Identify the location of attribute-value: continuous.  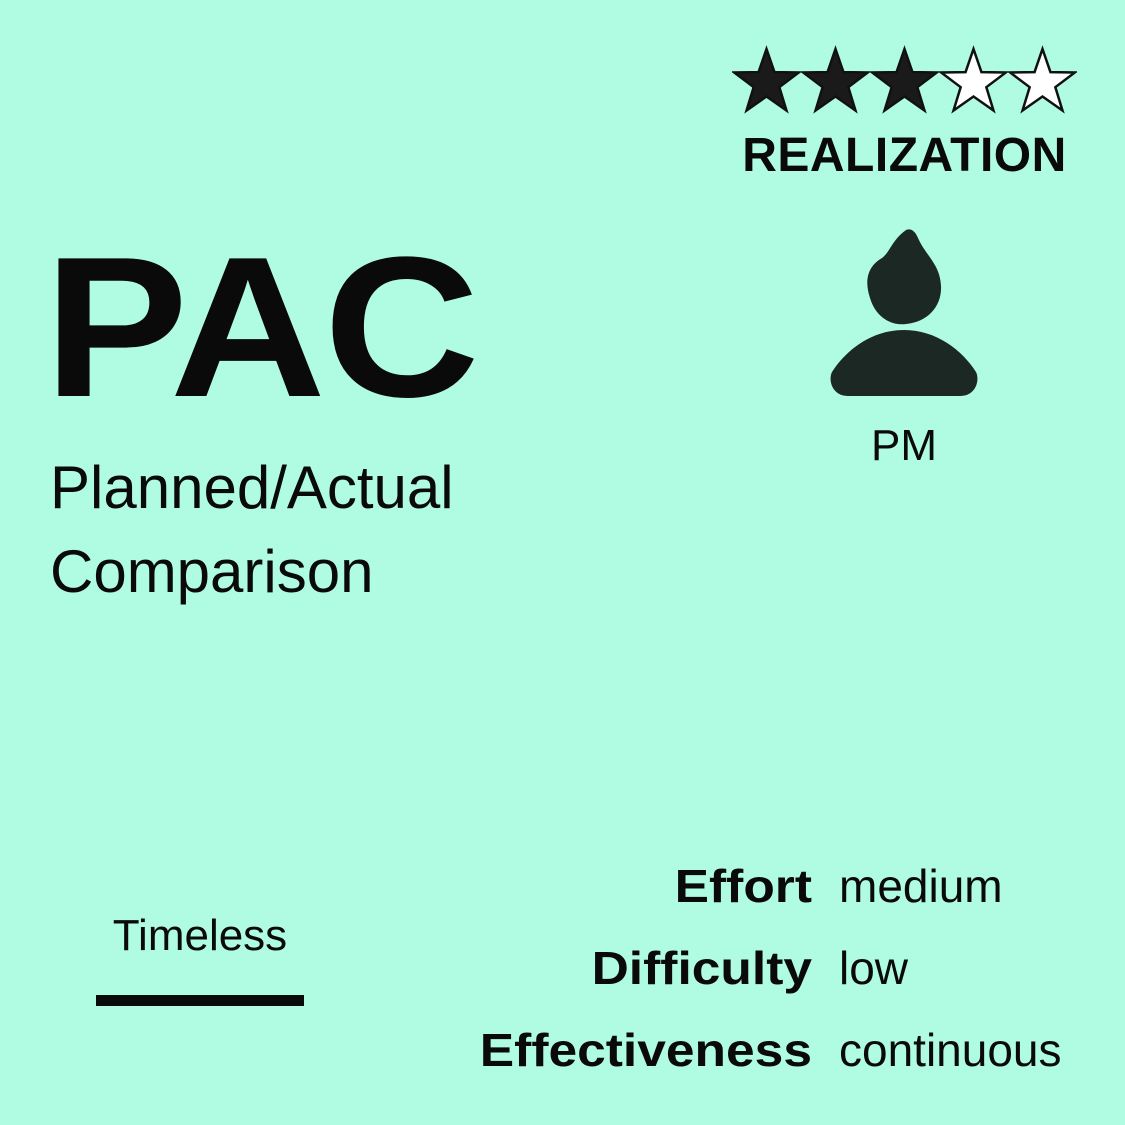
(950, 1050).